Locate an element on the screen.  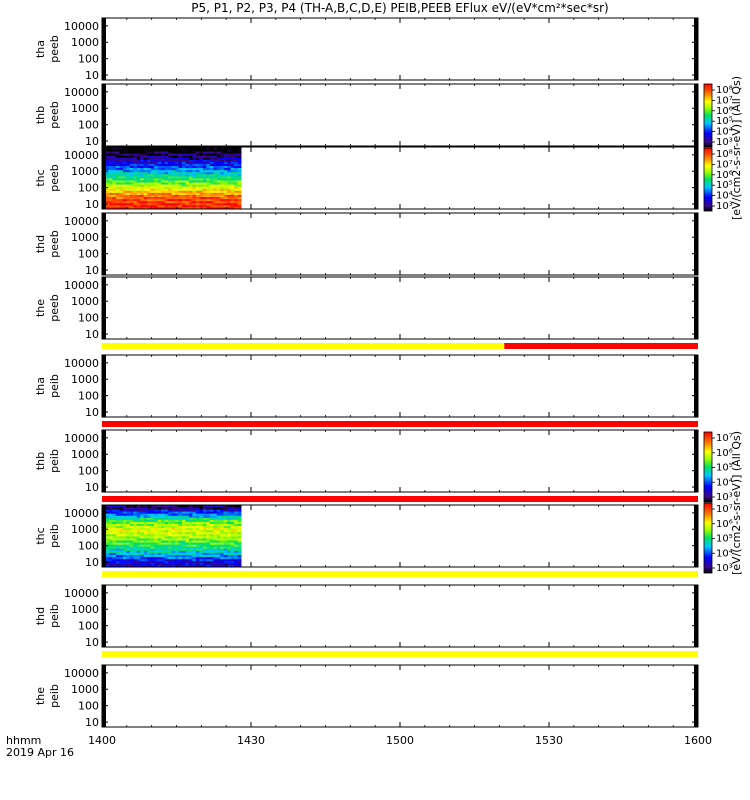
left-edge is located at coordinates (104, 386).